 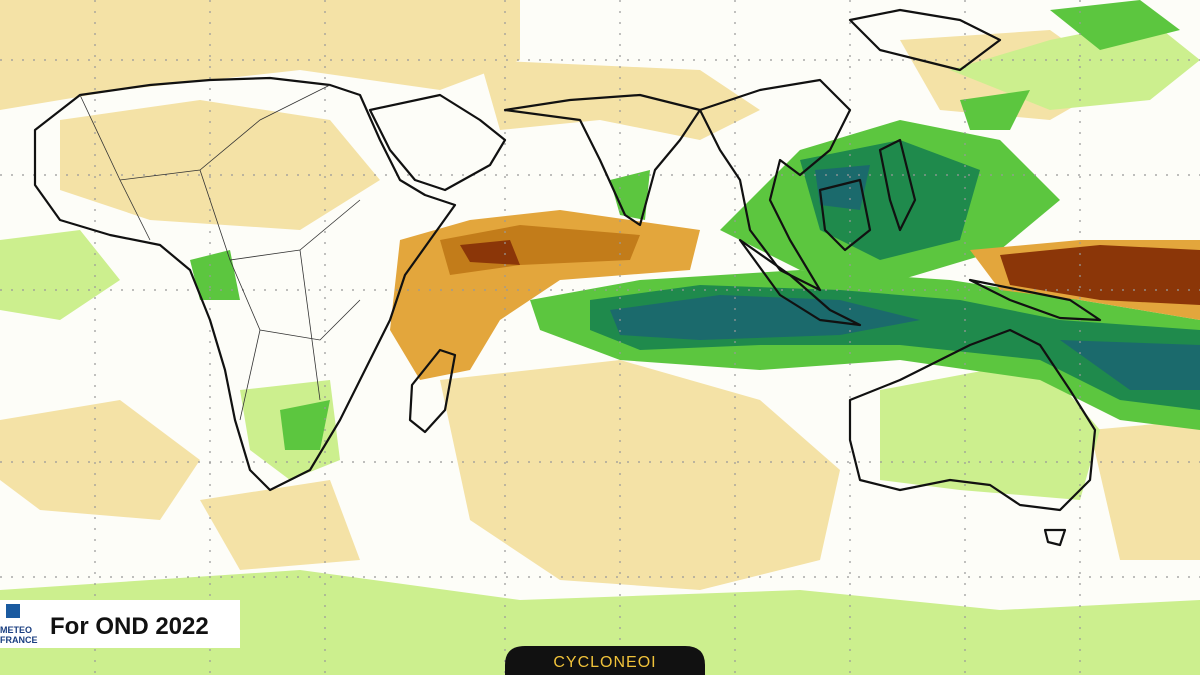 I want to click on borders, so click(x=220, y=252).